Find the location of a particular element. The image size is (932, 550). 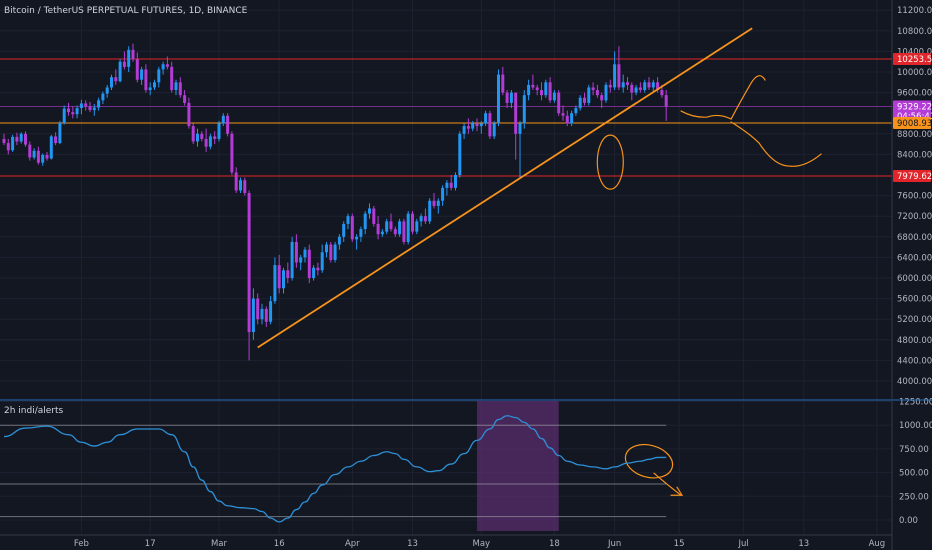

price-tag-box is located at coordinates (912, 123).